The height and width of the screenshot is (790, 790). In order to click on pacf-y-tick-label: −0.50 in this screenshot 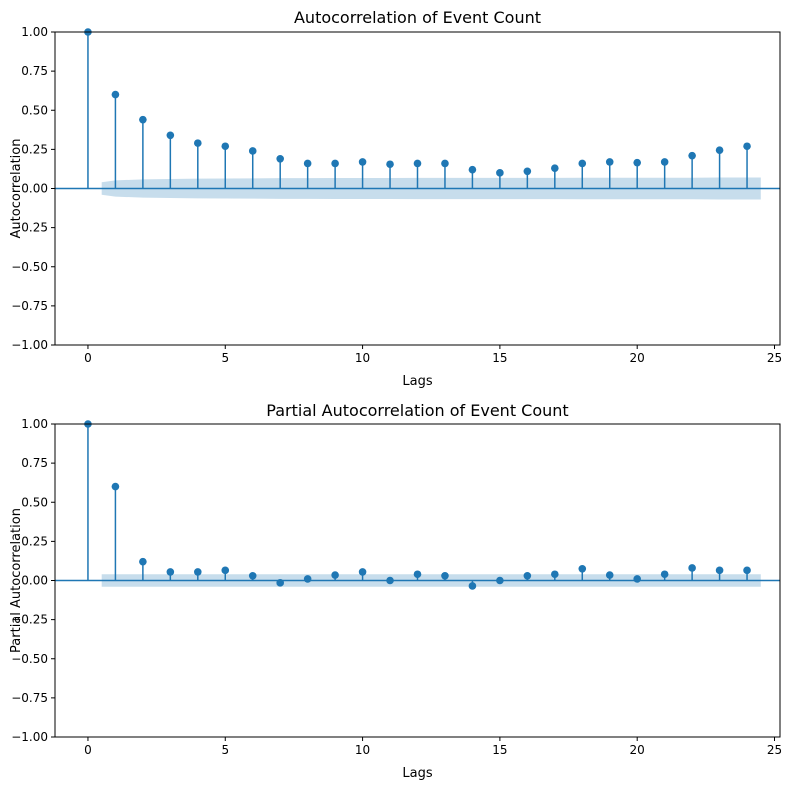, I will do `click(29, 659)`.